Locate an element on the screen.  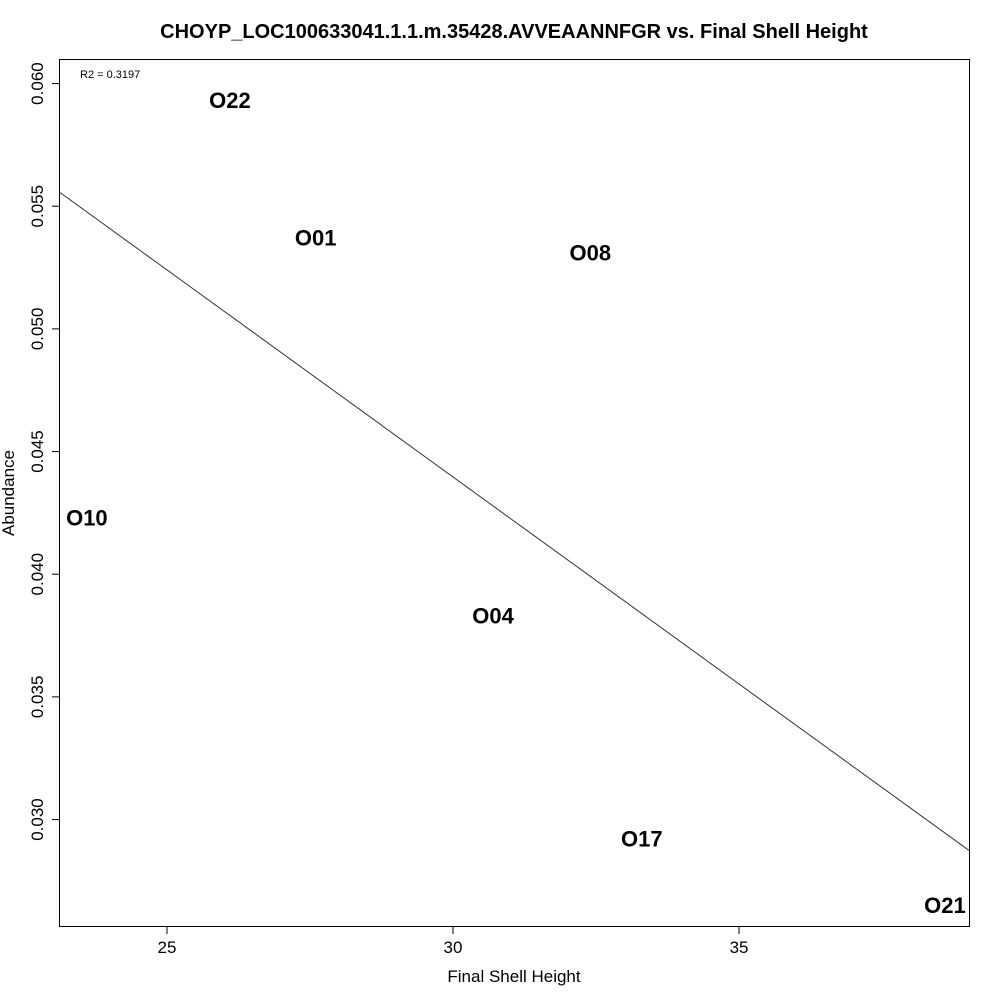
y-axis: 0.030 0.035 0.040 0.045 0.050 0.055 0.060 is located at coordinates (44, 451).